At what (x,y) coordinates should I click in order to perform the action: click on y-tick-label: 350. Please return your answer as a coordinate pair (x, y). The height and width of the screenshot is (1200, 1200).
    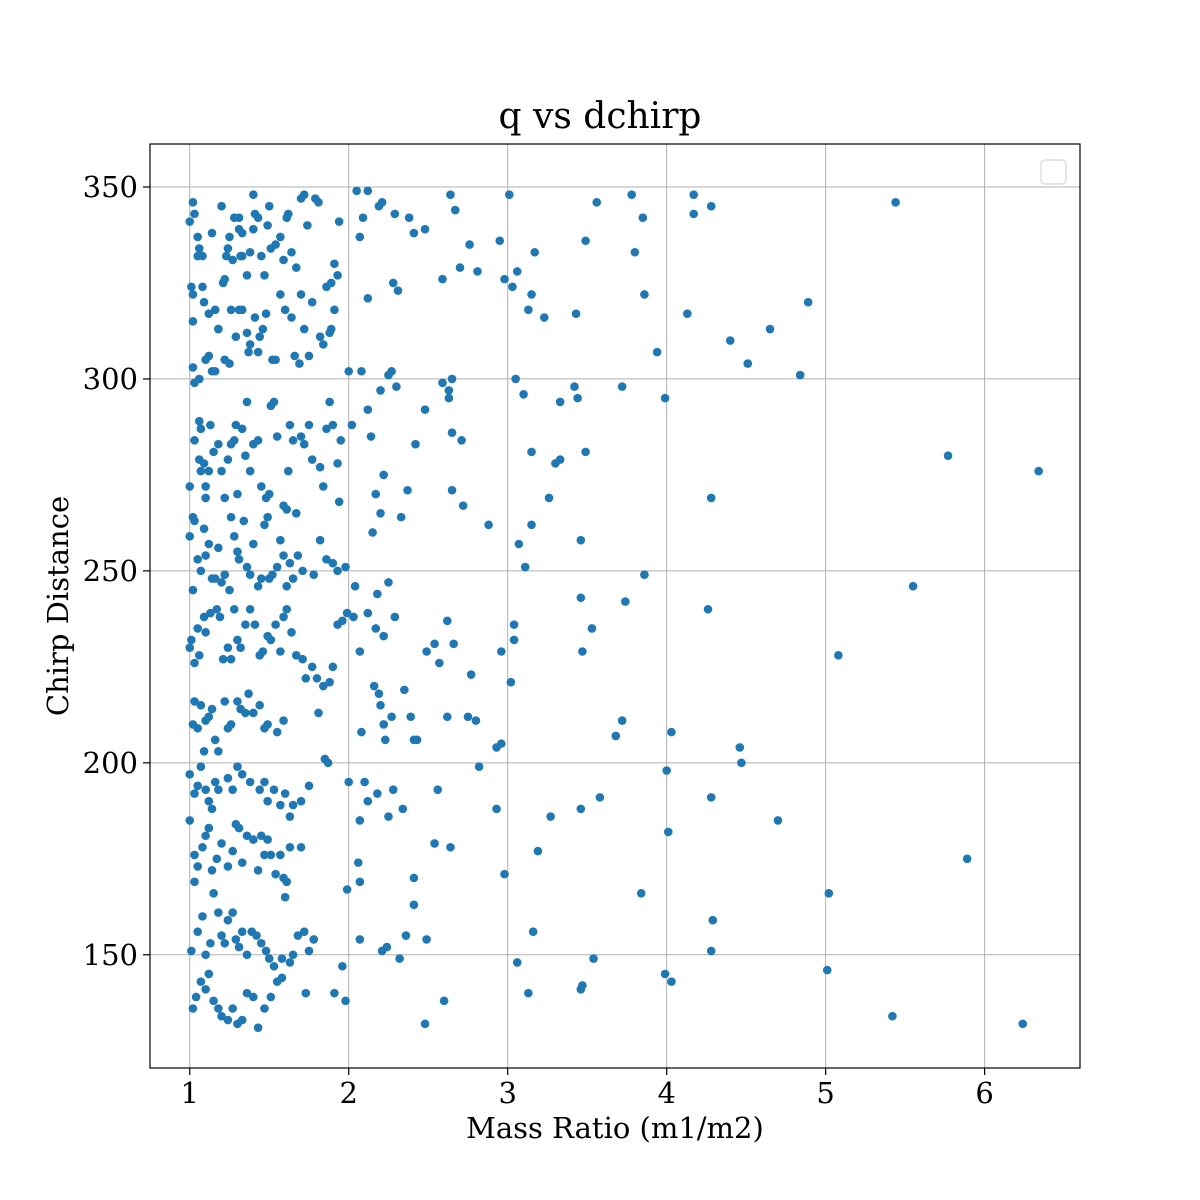
    Looking at the image, I should click on (110, 187).